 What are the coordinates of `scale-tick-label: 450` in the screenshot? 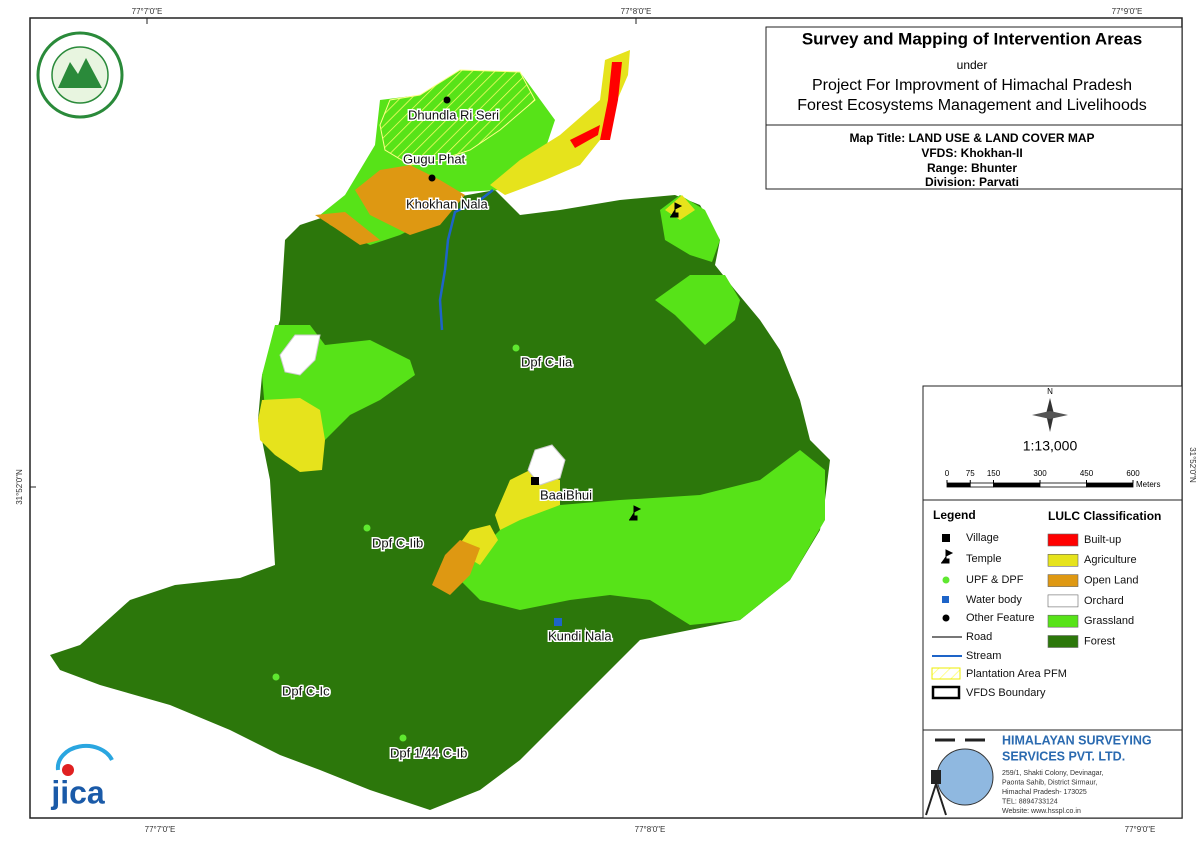 It's located at (1087, 473).